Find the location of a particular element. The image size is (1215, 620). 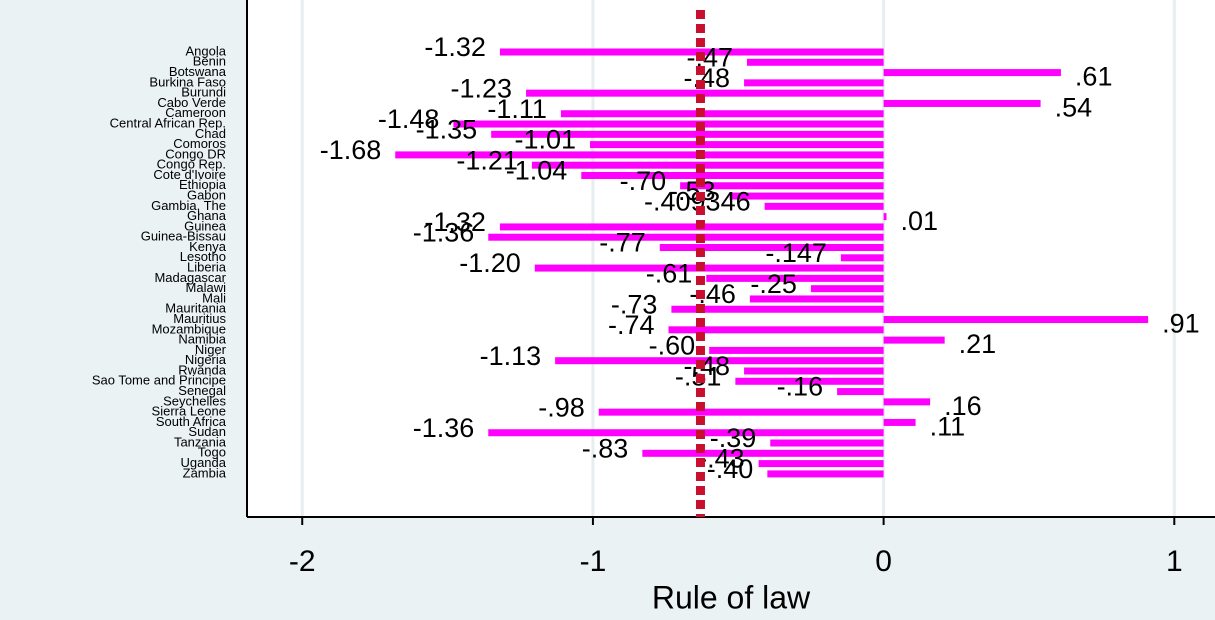

category-label: Mozambique is located at coordinates (189, 328).